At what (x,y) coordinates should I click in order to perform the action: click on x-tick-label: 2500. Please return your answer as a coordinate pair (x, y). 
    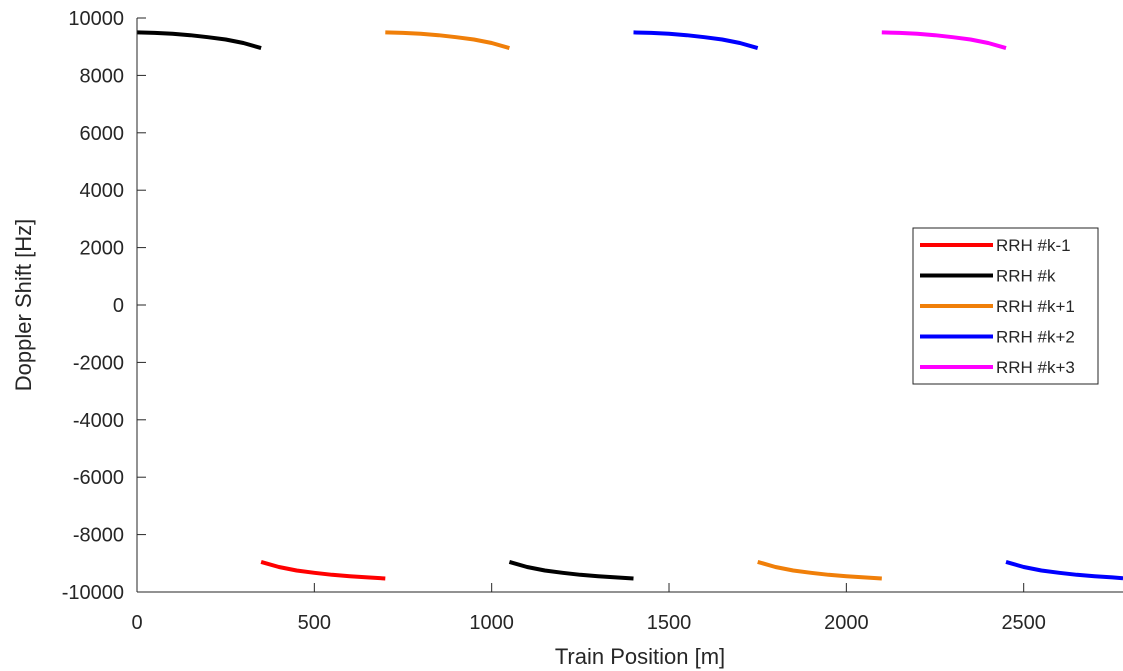
    Looking at the image, I should click on (1023, 623).